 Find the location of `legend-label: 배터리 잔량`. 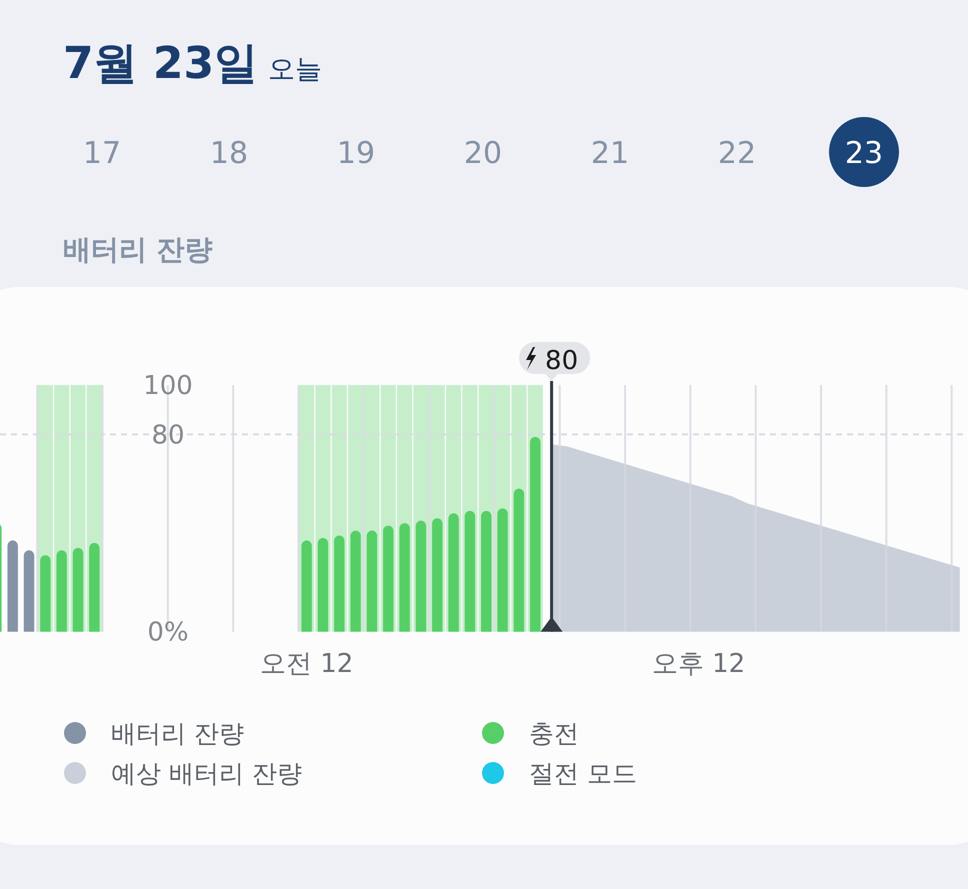

legend-label: 배터리 잔량 is located at coordinates (177, 733).